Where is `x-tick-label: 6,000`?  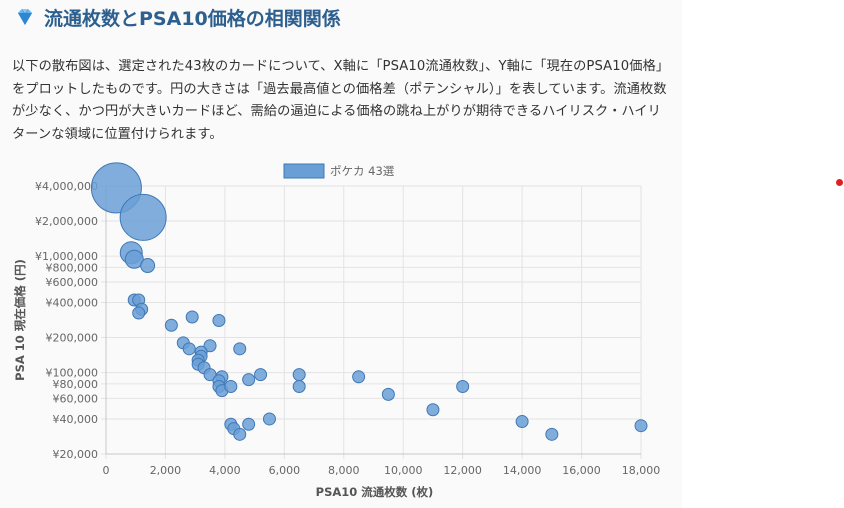
x-tick-label: 6,000 is located at coordinates (285, 470).